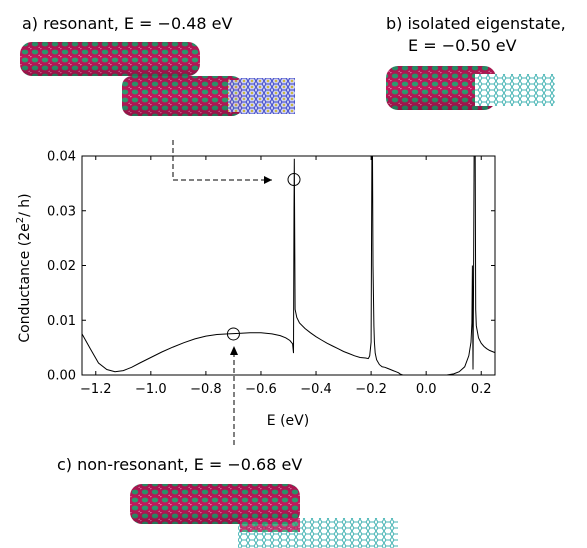 This screenshot has height=548, width=587. I want to click on y-tick-label: 0.00, so click(61, 376).